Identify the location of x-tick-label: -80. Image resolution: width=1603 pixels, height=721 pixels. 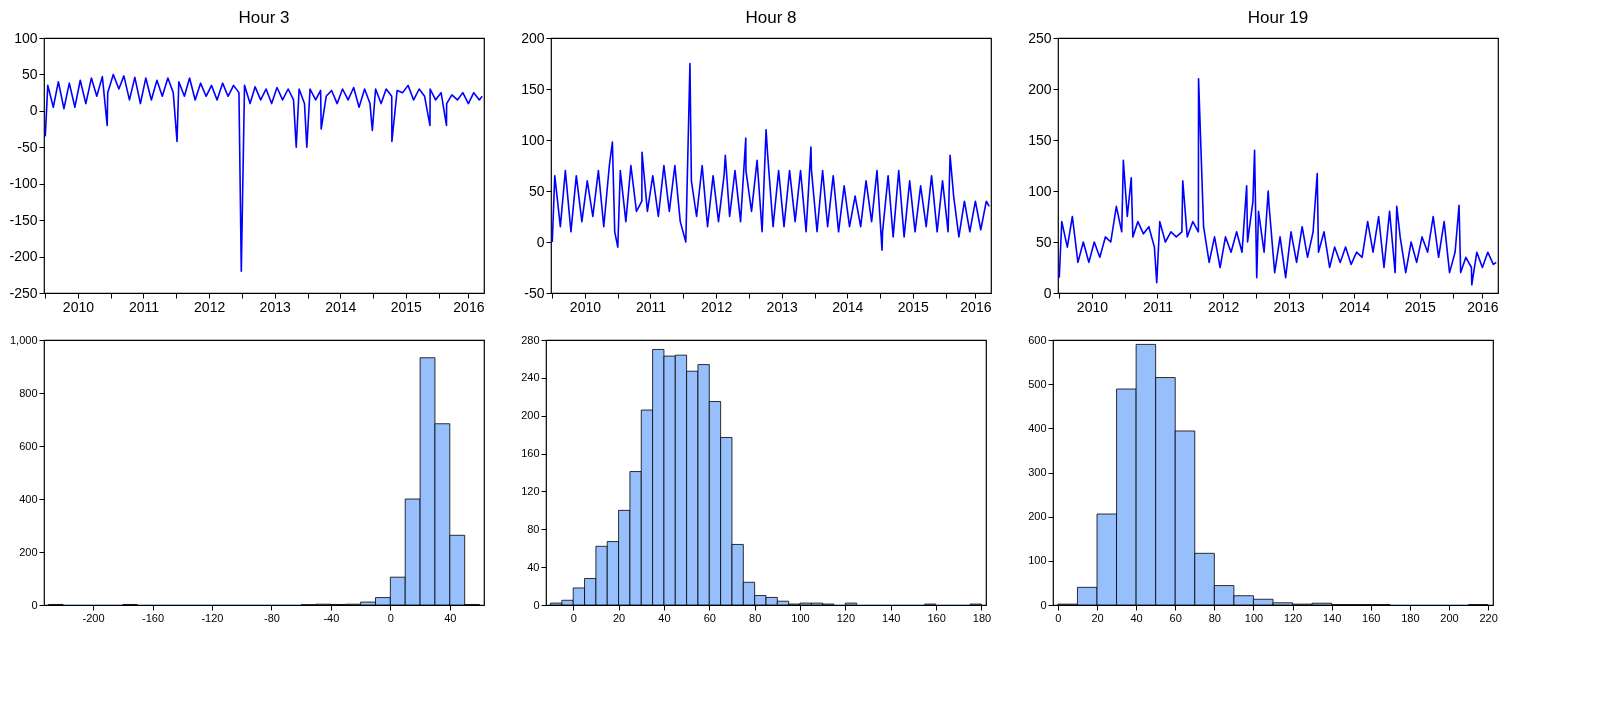
(271, 617).